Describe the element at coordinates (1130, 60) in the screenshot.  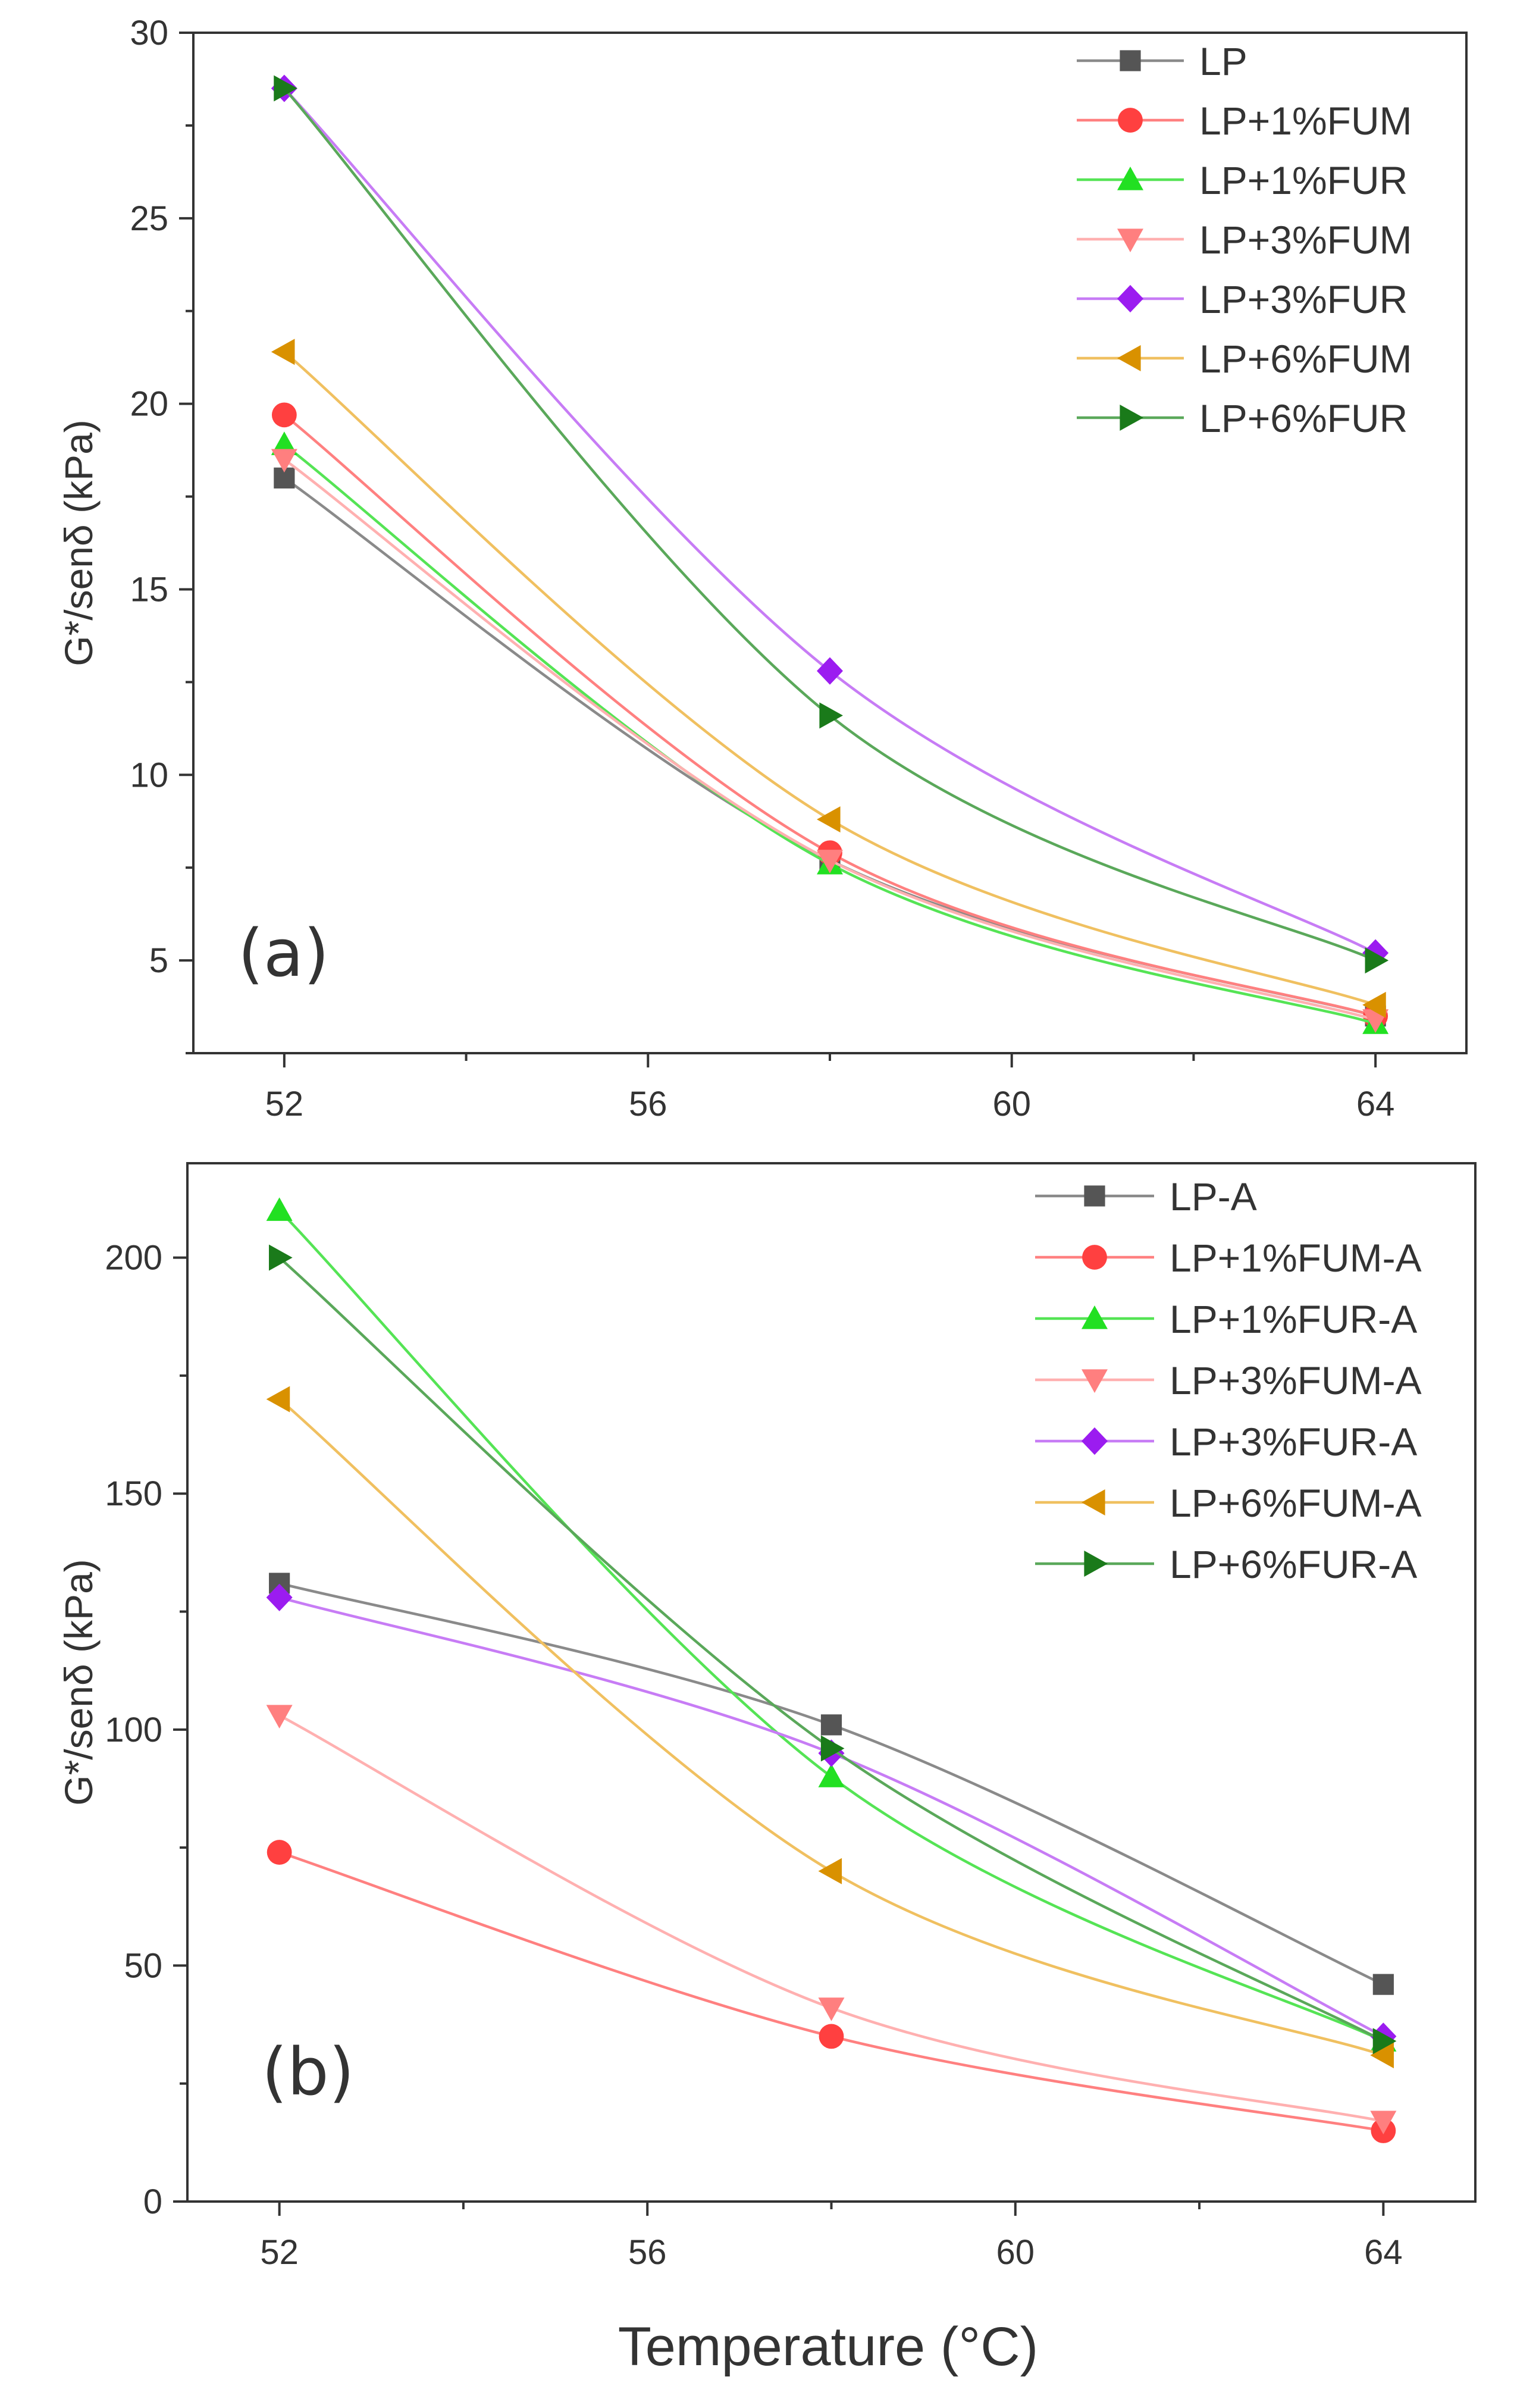
I see `legend-marker-lp` at that location.